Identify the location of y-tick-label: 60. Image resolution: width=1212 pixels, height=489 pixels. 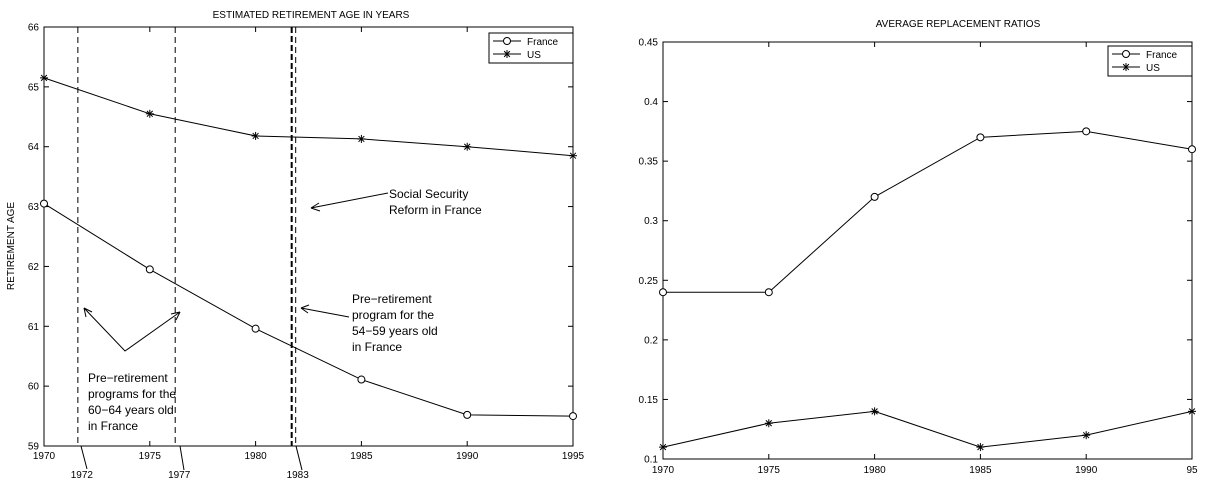
(34, 387).